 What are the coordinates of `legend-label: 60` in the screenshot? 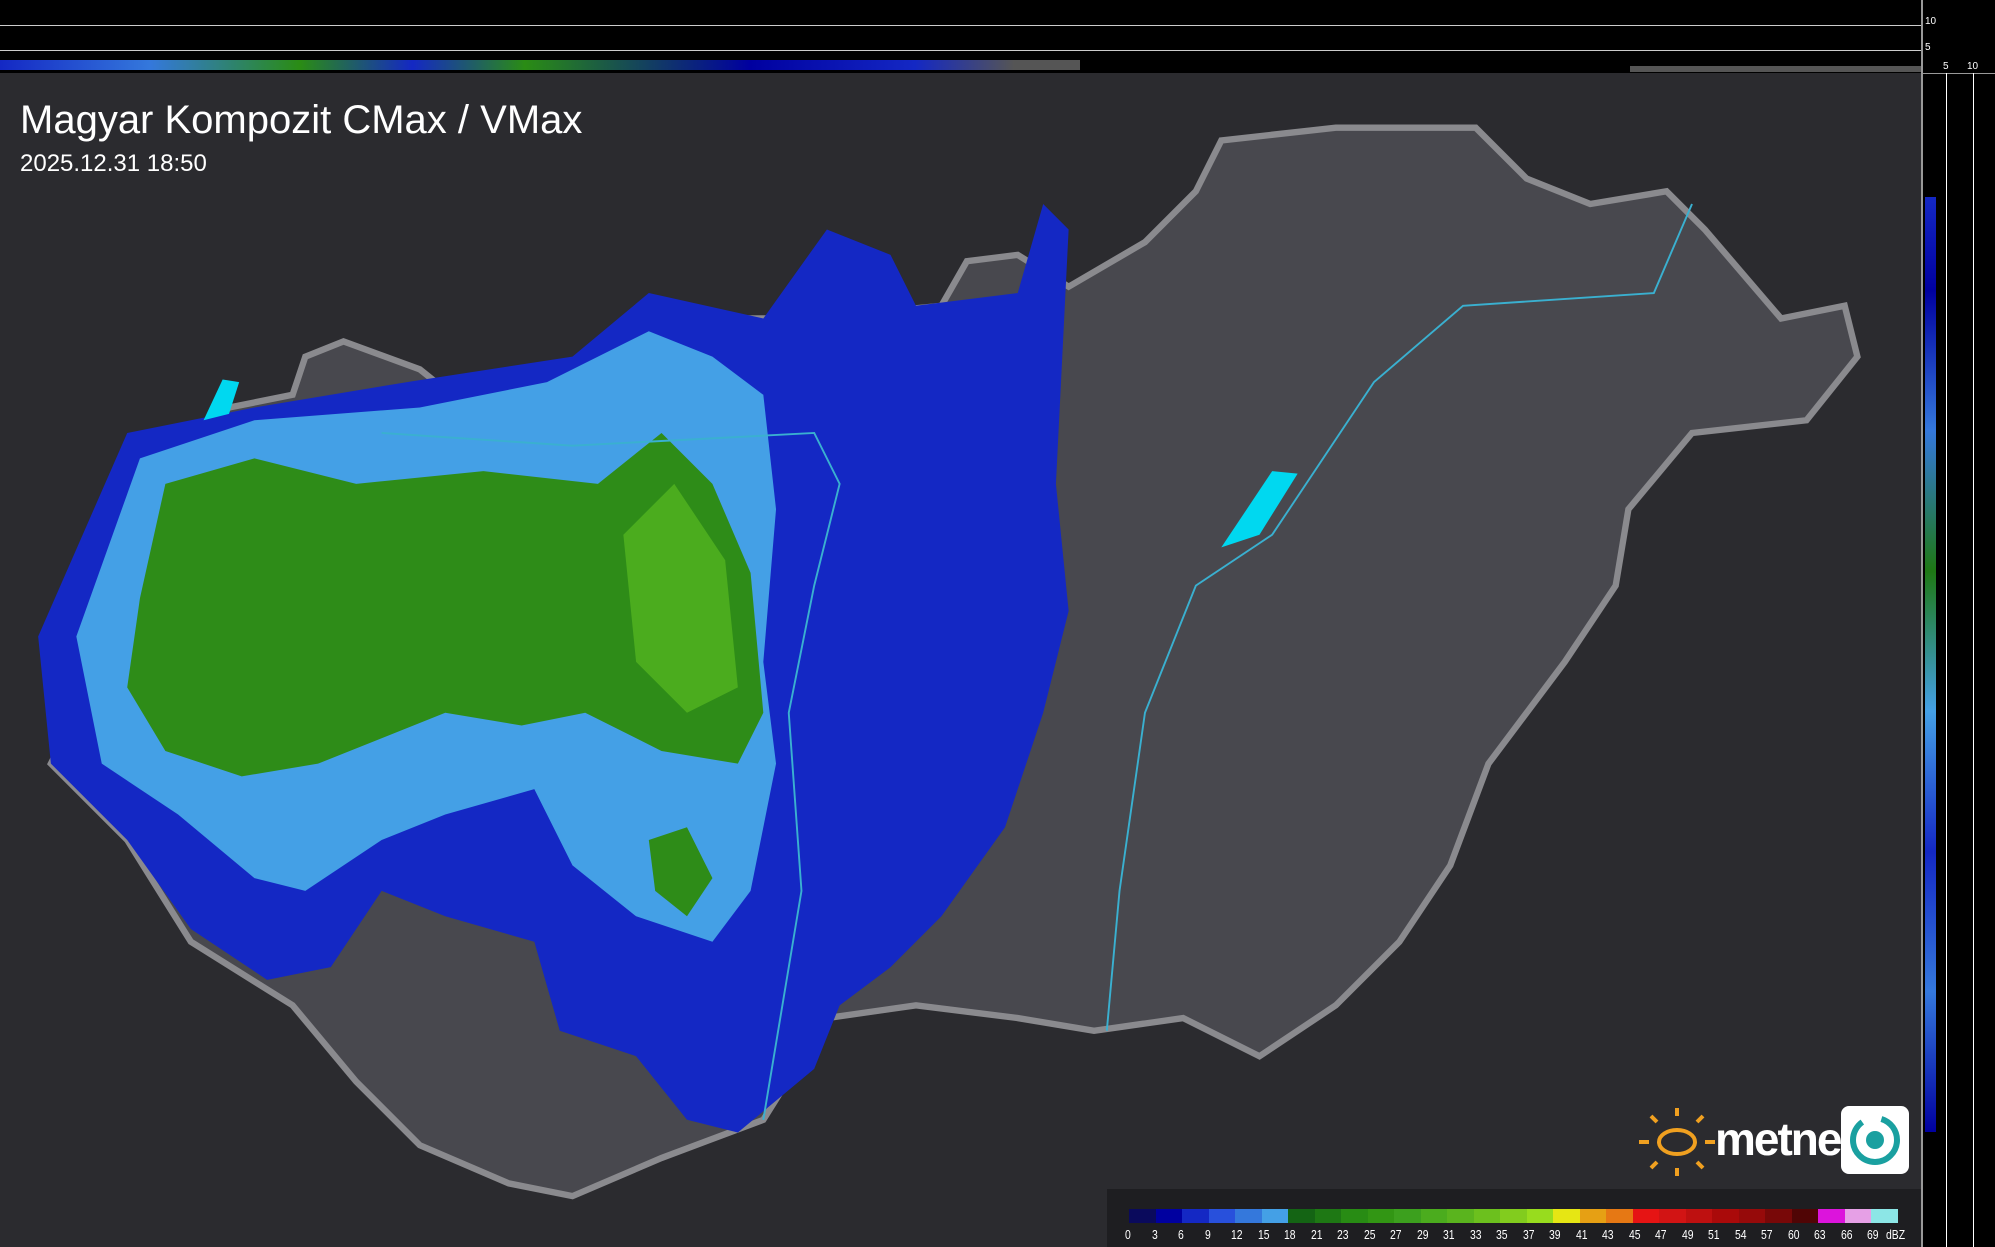 It's located at (1793, 1234).